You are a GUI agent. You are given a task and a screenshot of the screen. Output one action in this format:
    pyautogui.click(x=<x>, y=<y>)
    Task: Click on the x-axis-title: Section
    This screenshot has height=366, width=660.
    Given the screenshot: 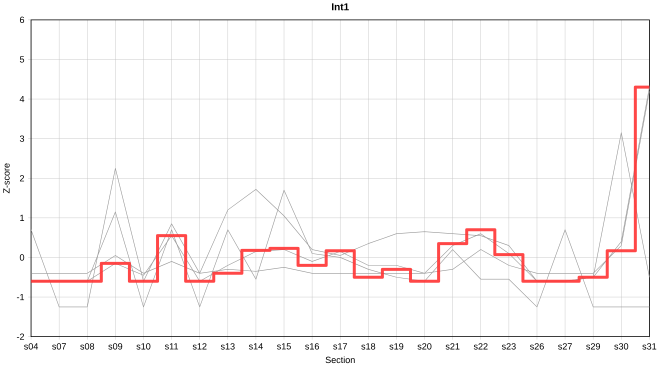 What is the action you would take?
    pyautogui.click(x=340, y=359)
    